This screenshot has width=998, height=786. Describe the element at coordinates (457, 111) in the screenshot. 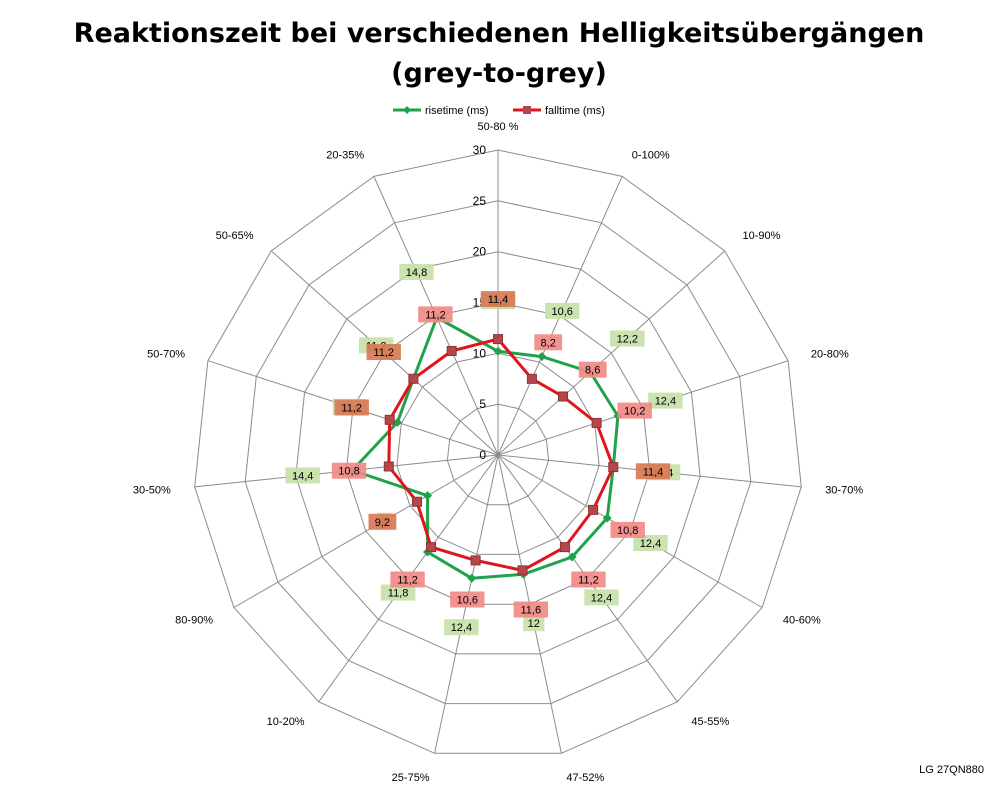

I see `legend-label: risetime (ms)` at that location.